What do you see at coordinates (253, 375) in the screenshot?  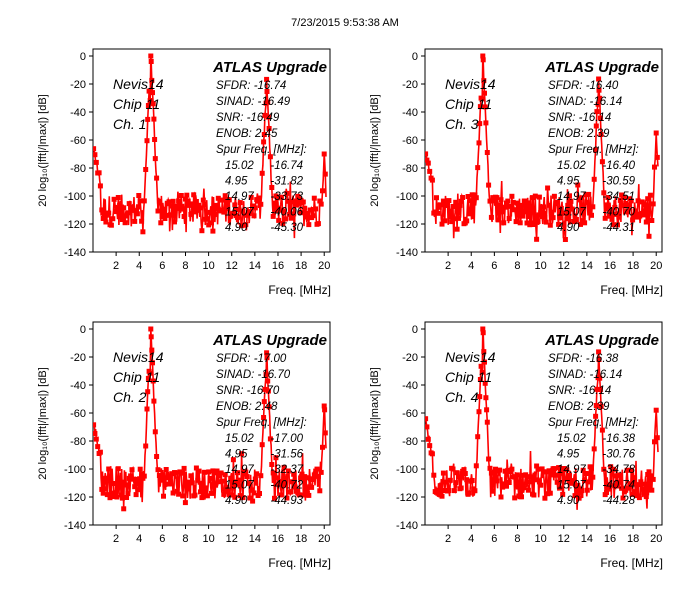 I see `stat-text: SINAD: -16.70` at bounding box center [253, 375].